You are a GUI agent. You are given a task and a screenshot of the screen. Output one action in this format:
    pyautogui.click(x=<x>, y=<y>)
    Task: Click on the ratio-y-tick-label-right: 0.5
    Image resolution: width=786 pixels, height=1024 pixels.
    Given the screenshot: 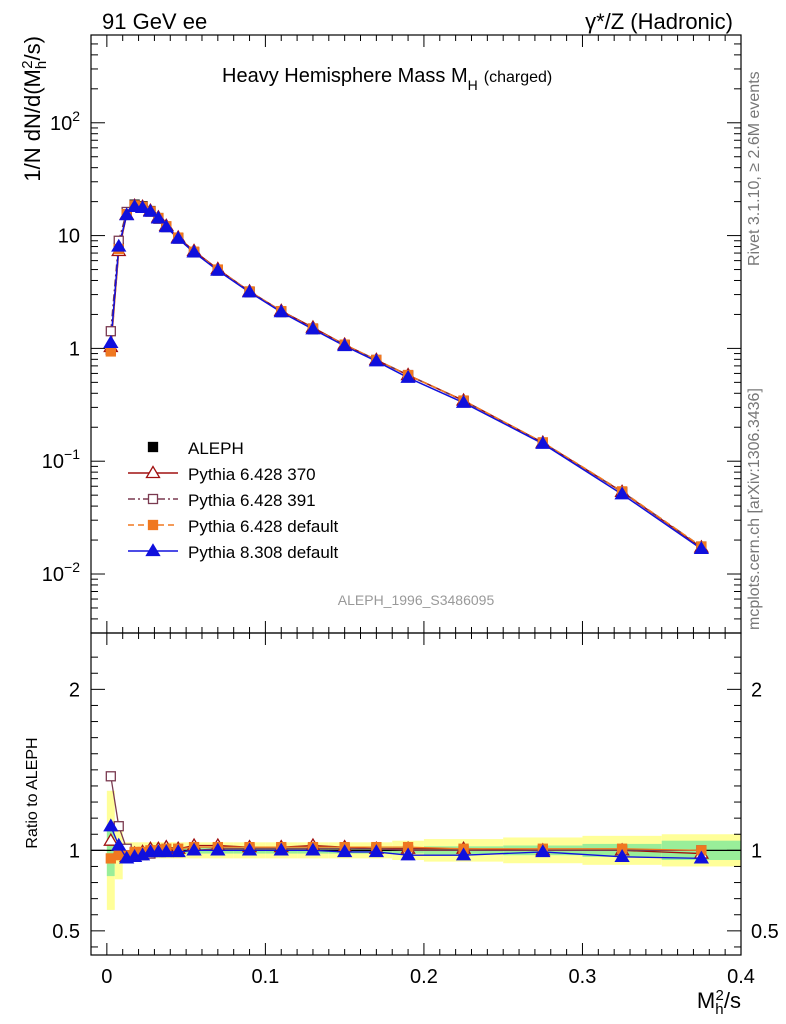 What is the action you would take?
    pyautogui.click(x=765, y=932)
    